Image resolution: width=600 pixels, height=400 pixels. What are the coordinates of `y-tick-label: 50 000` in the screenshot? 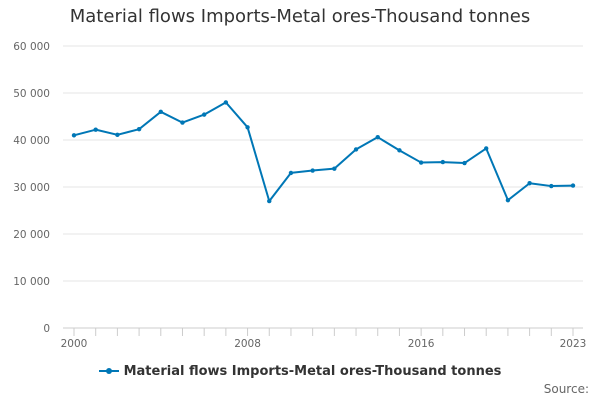 It's located at (31, 94).